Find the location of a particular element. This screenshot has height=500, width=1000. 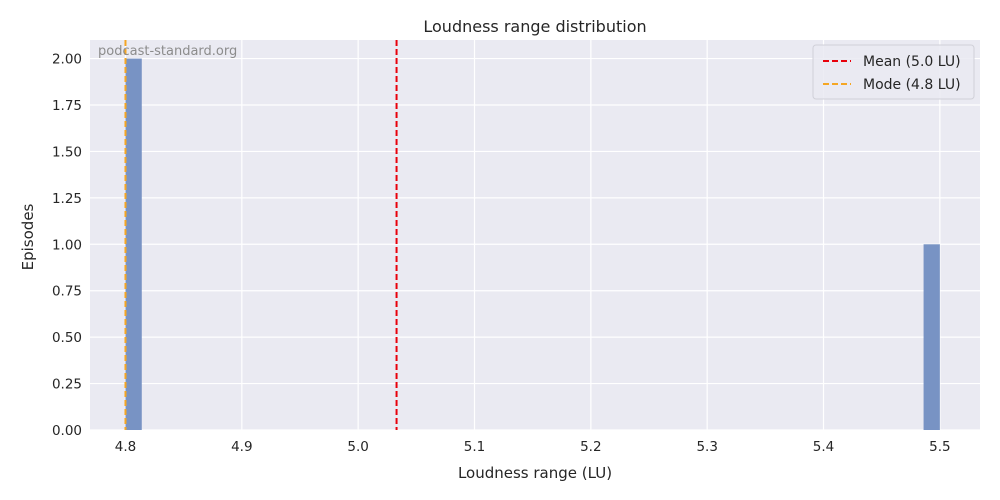

y-tick-label: 1.00 is located at coordinates (67, 245).